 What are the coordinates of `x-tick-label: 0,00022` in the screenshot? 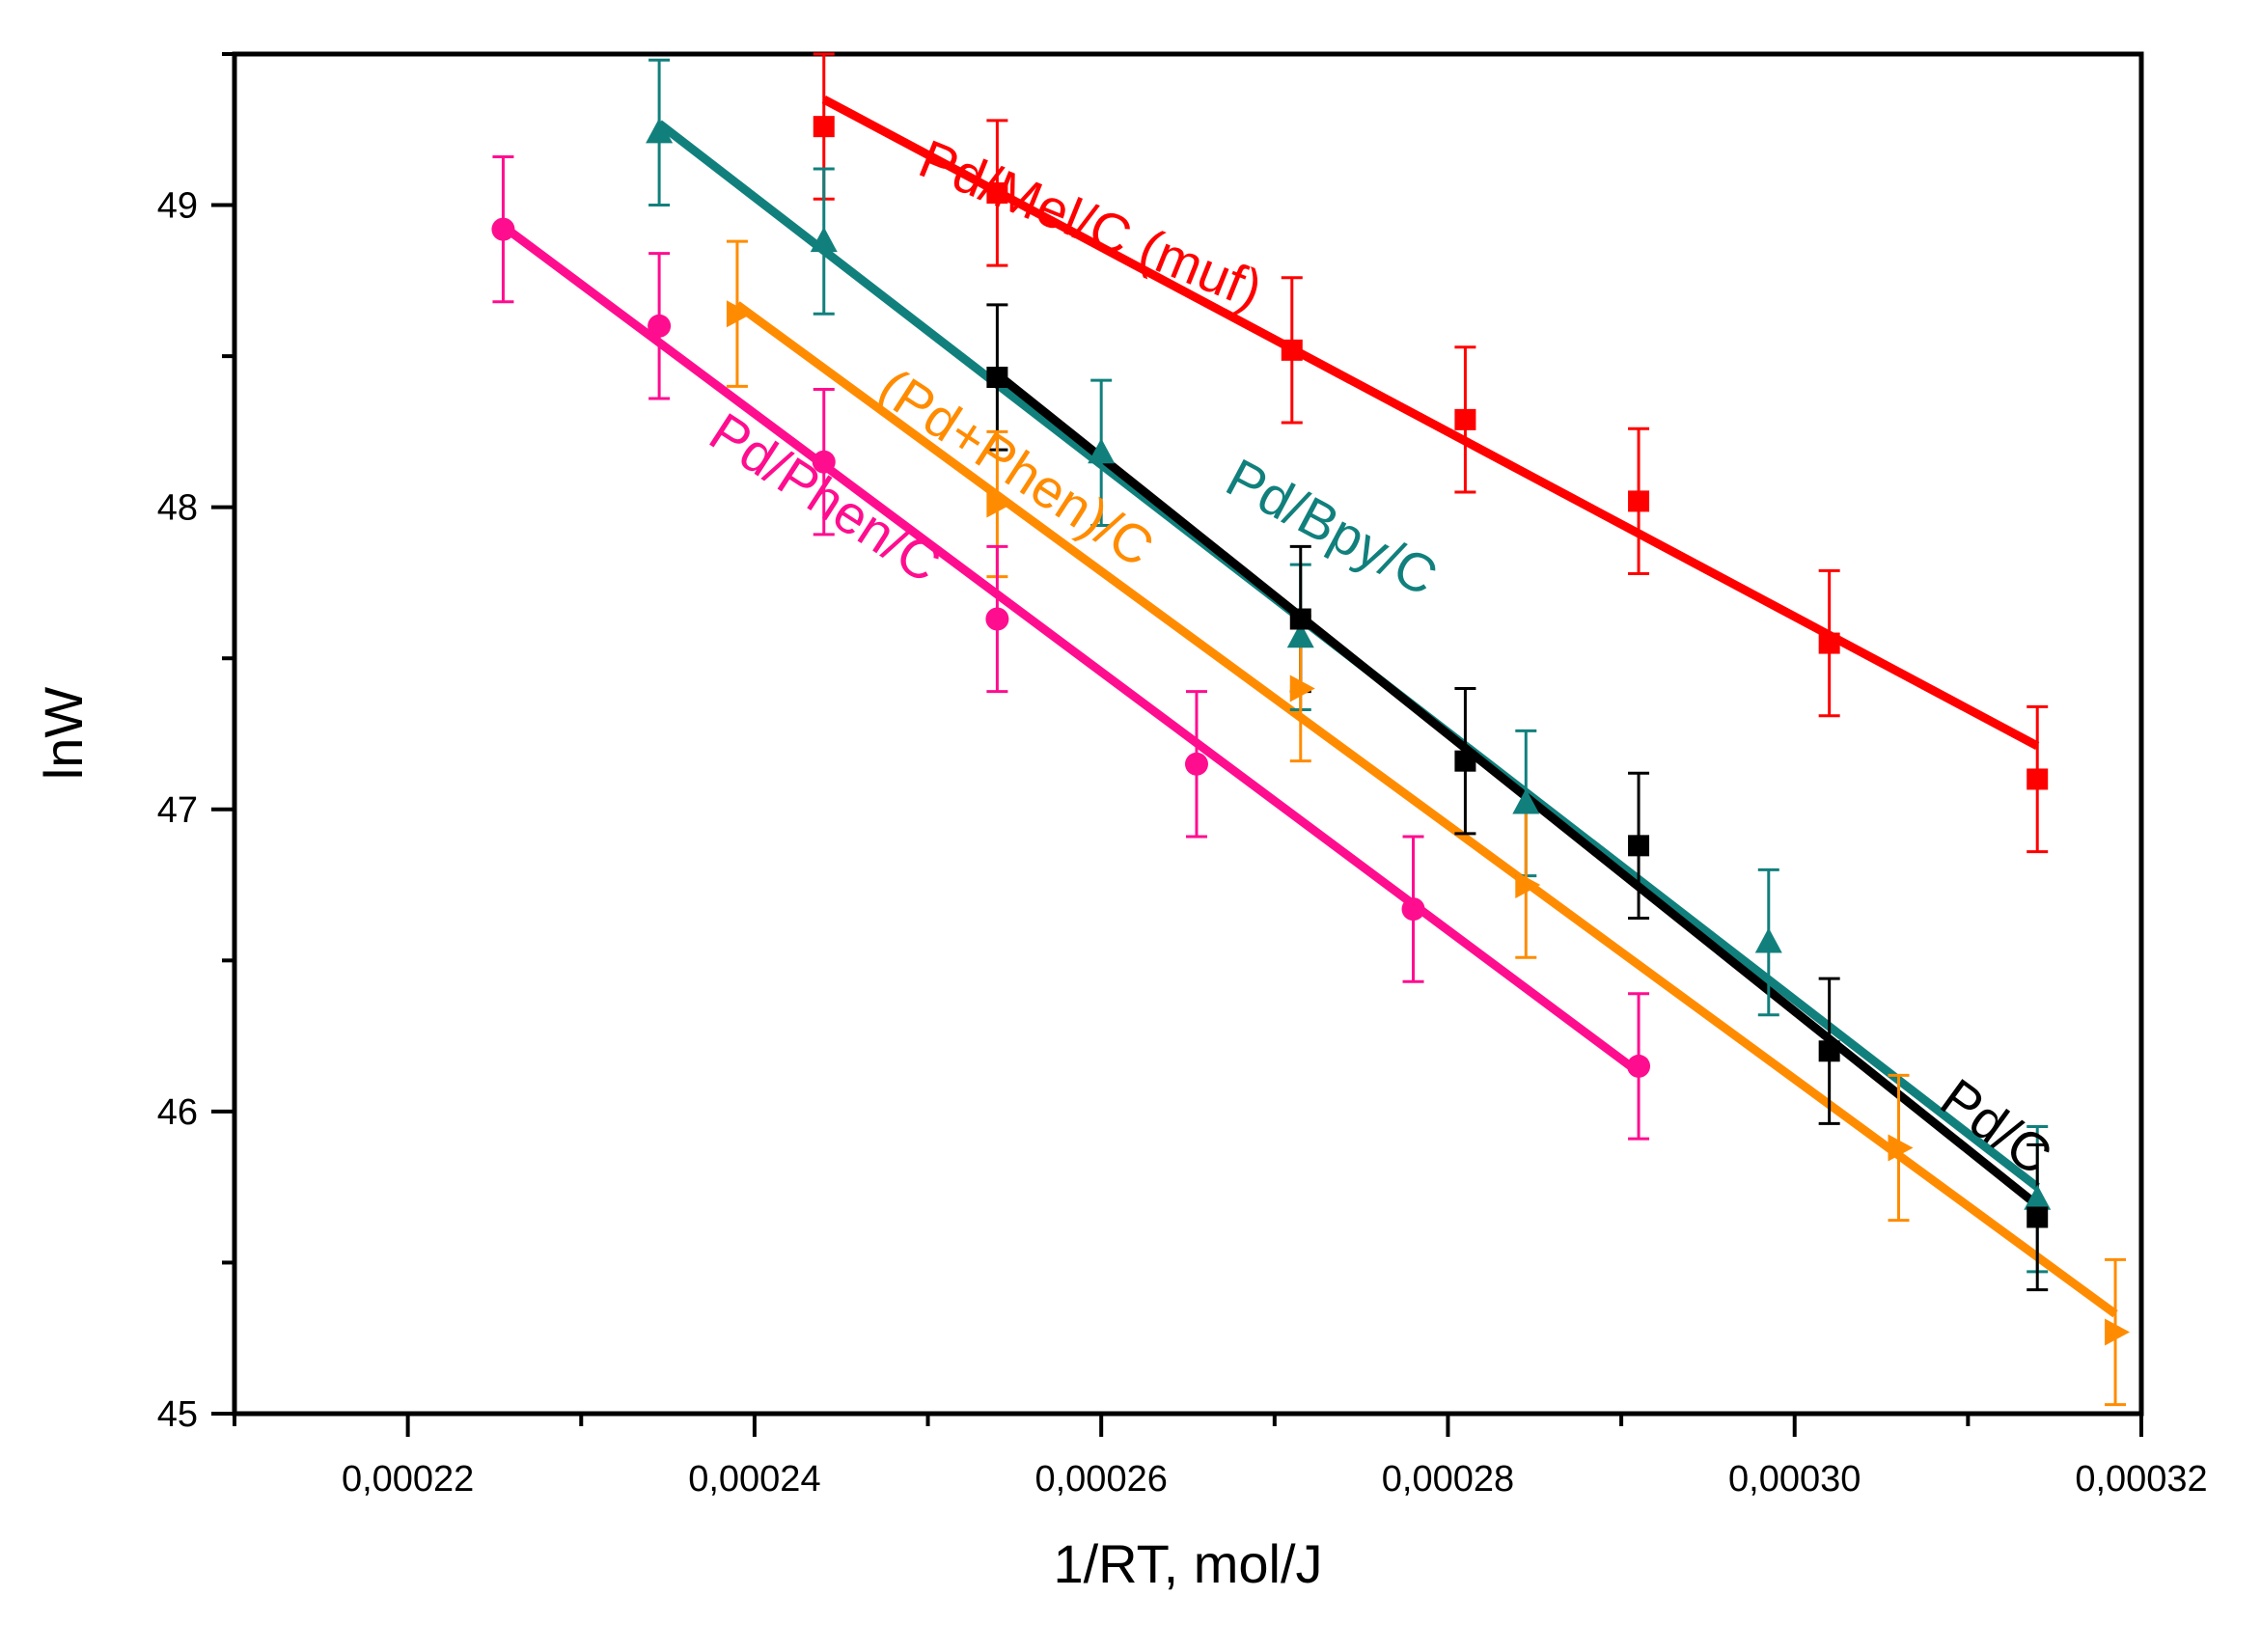 It's located at (408, 1479).